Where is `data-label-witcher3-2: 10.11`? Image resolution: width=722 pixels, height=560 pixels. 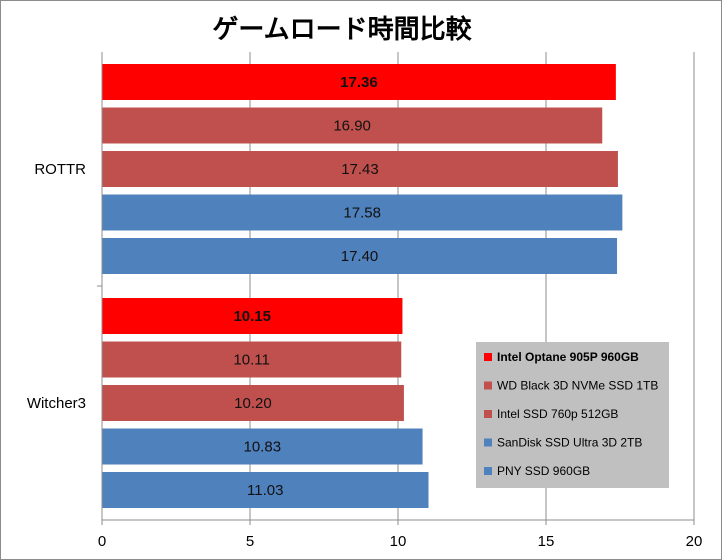 data-label-witcher3-2: 10.11 is located at coordinates (251, 360).